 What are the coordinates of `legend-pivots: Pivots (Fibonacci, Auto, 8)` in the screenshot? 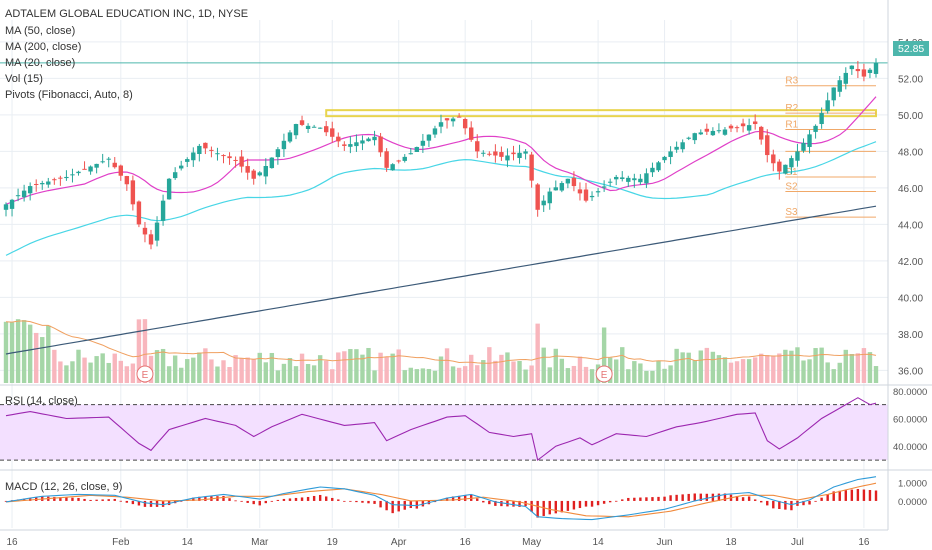 It's located at (69, 95).